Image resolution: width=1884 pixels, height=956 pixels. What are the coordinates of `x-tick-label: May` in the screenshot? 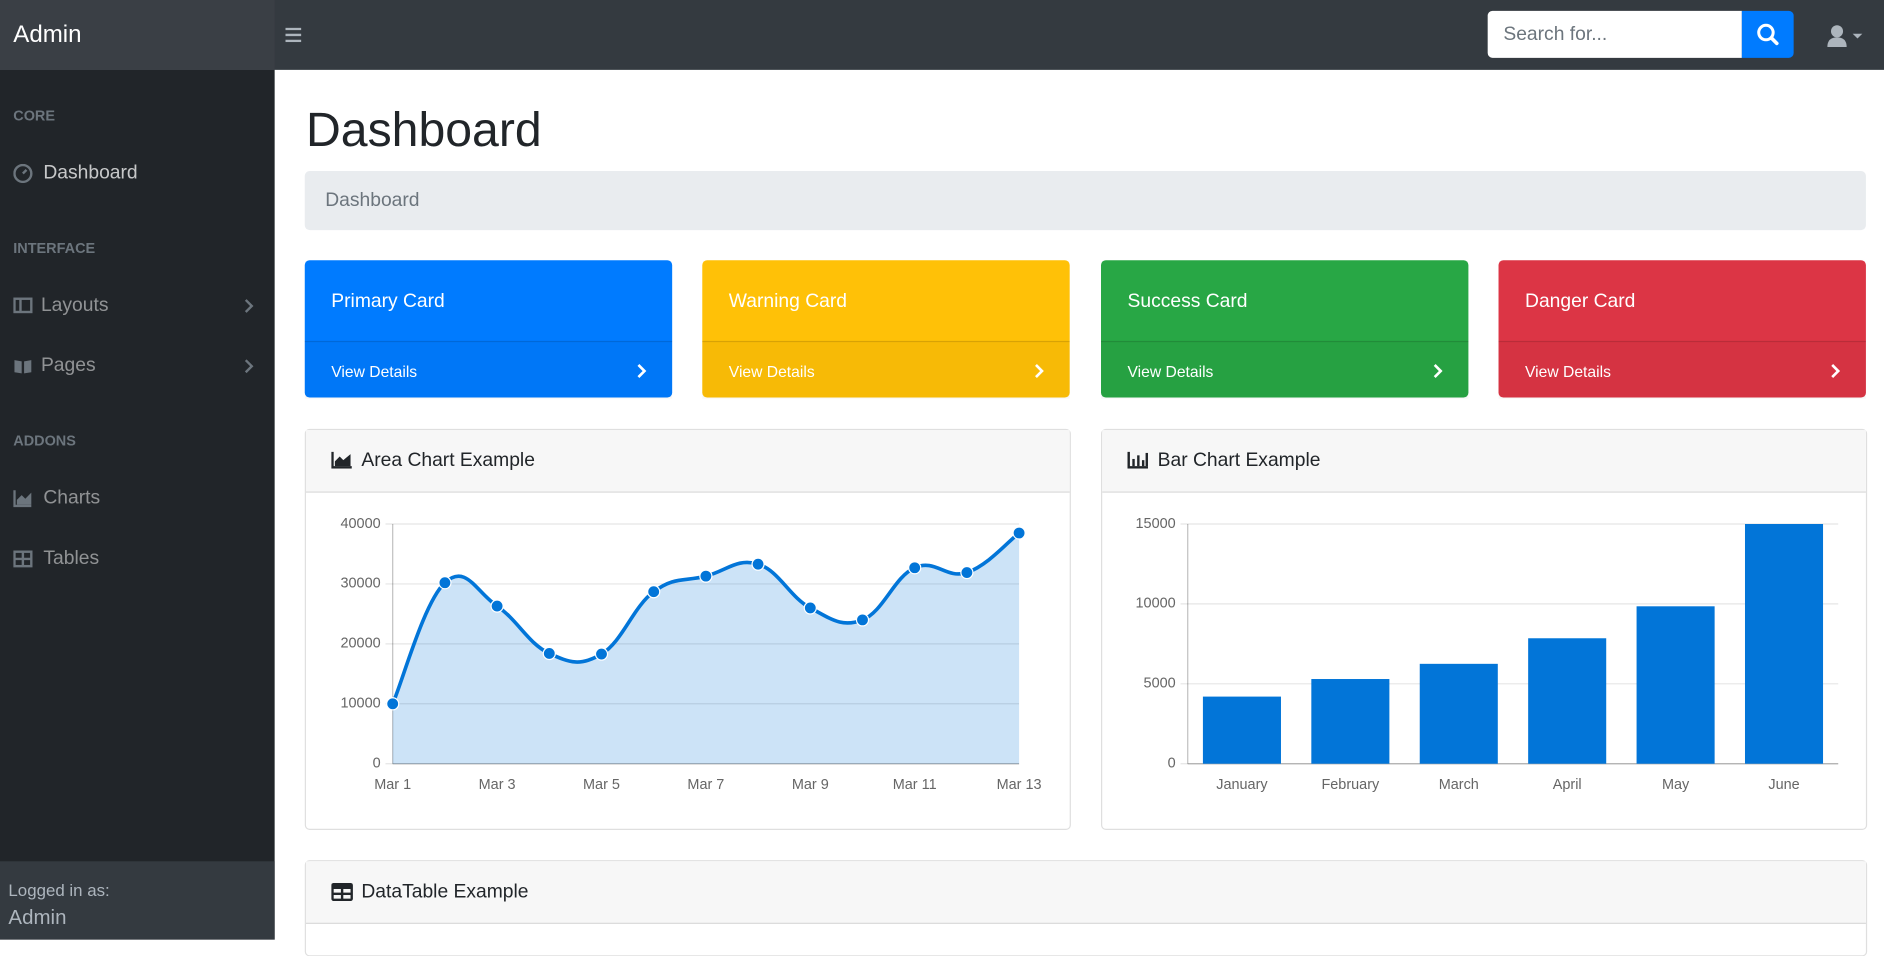 It's located at (1676, 785).